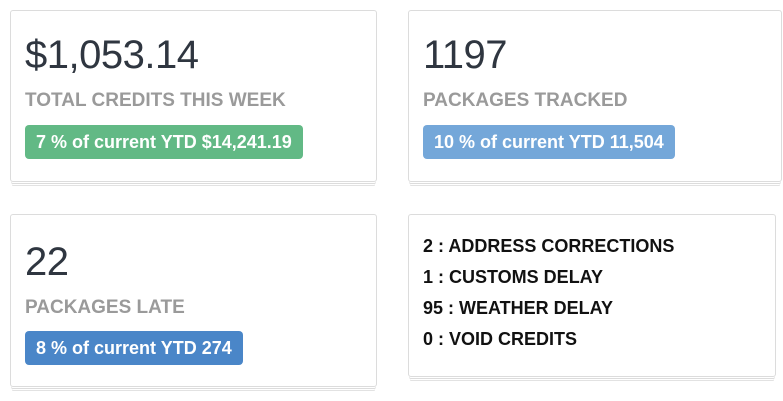 Image resolution: width=783 pixels, height=401 pixels. Describe the element at coordinates (549, 142) in the screenshot. I see `card-badge: 10 % of current YTD 11,504` at that location.